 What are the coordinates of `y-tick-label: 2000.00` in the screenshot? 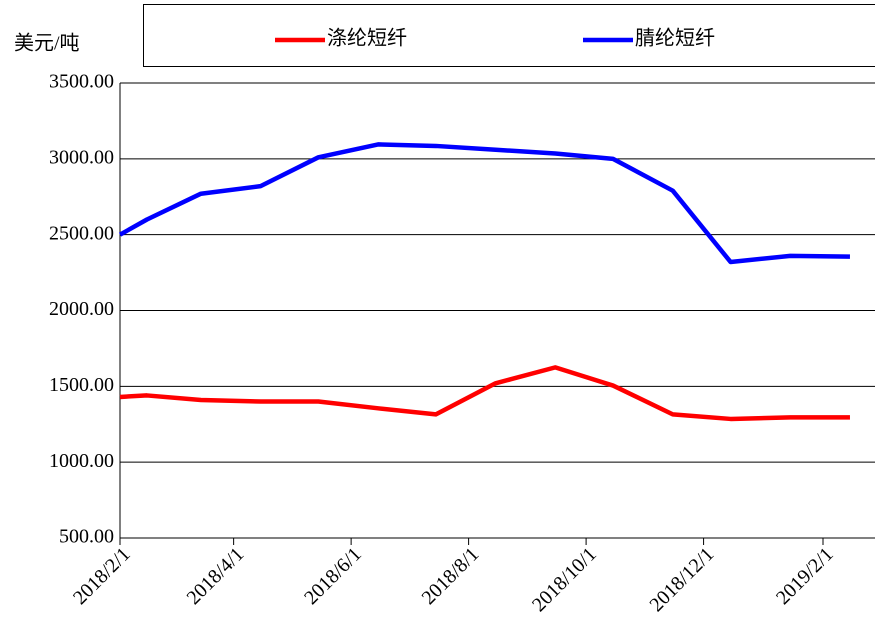 It's located at (81, 309).